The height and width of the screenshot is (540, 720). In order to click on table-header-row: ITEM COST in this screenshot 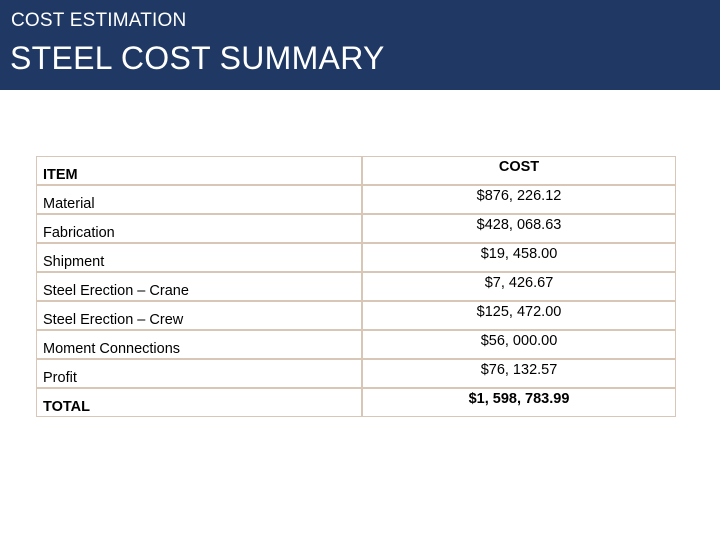, I will do `click(356, 170)`.